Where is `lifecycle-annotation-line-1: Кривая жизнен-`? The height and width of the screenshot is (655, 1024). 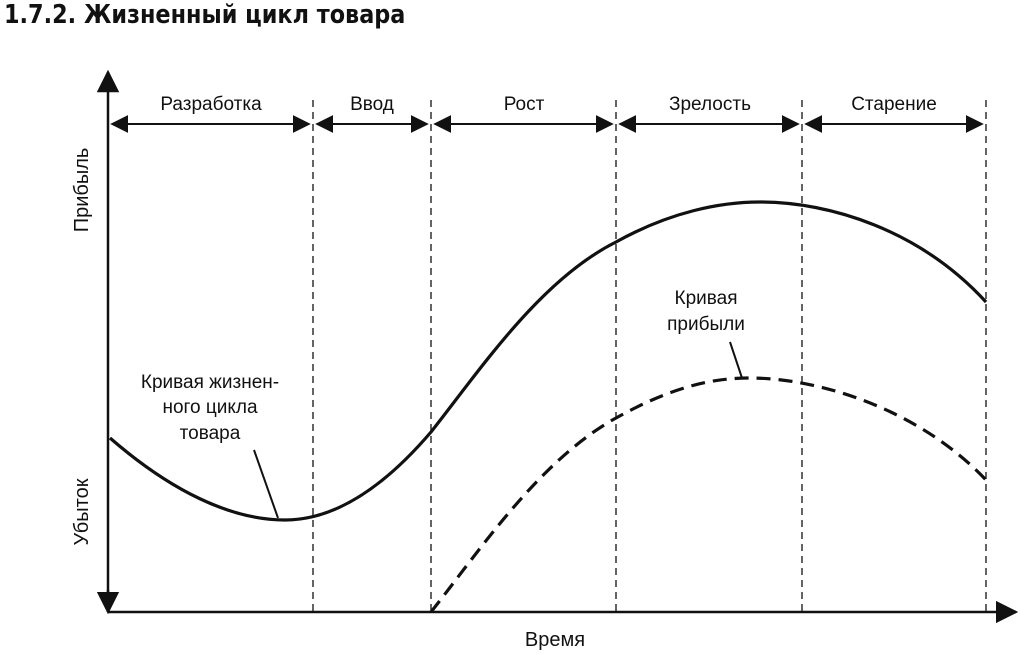
lifecycle-annotation-line-1: Кривая жизнен- is located at coordinates (210, 382).